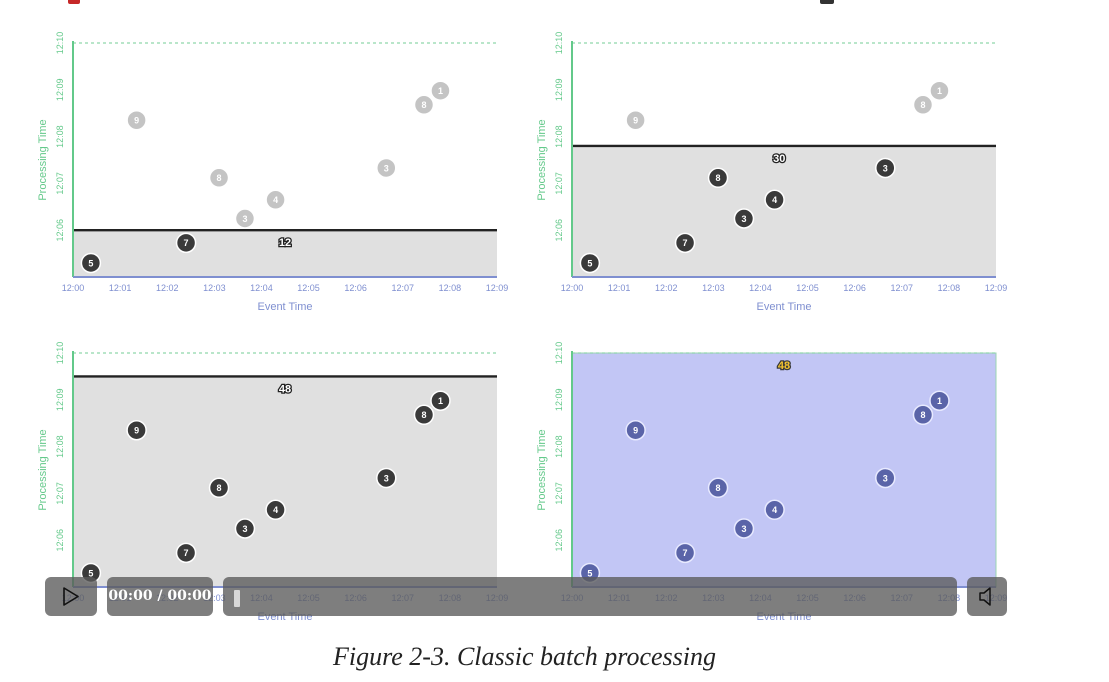 This screenshot has width=1109, height=682. Describe the element at coordinates (524, 656) in the screenshot. I see `figure-caption: Figure 2-3. Classic batch processing` at that location.